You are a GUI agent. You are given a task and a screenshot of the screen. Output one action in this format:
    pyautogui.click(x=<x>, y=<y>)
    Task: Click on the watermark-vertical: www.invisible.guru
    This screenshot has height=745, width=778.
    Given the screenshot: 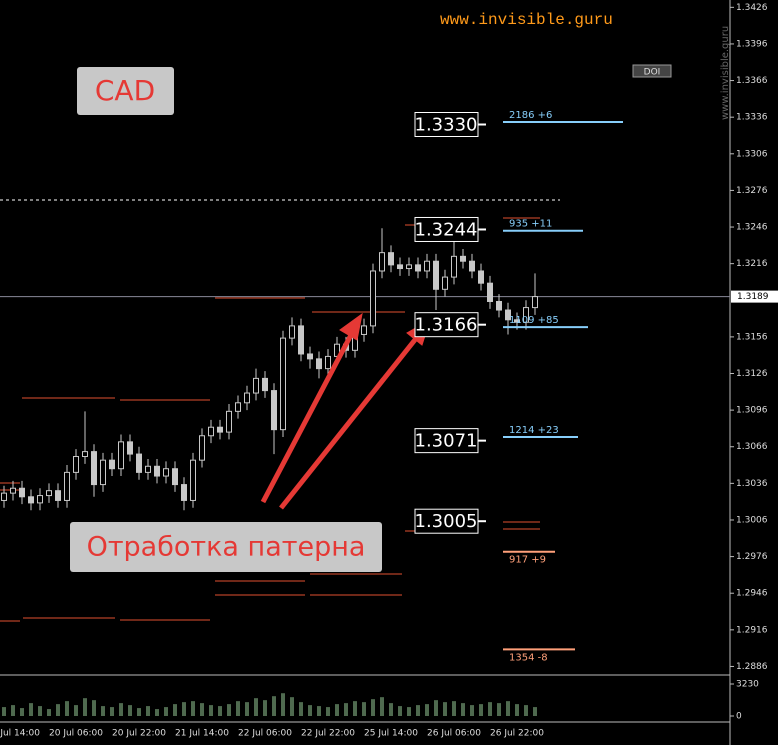 What is the action you would take?
    pyautogui.click(x=725, y=73)
    